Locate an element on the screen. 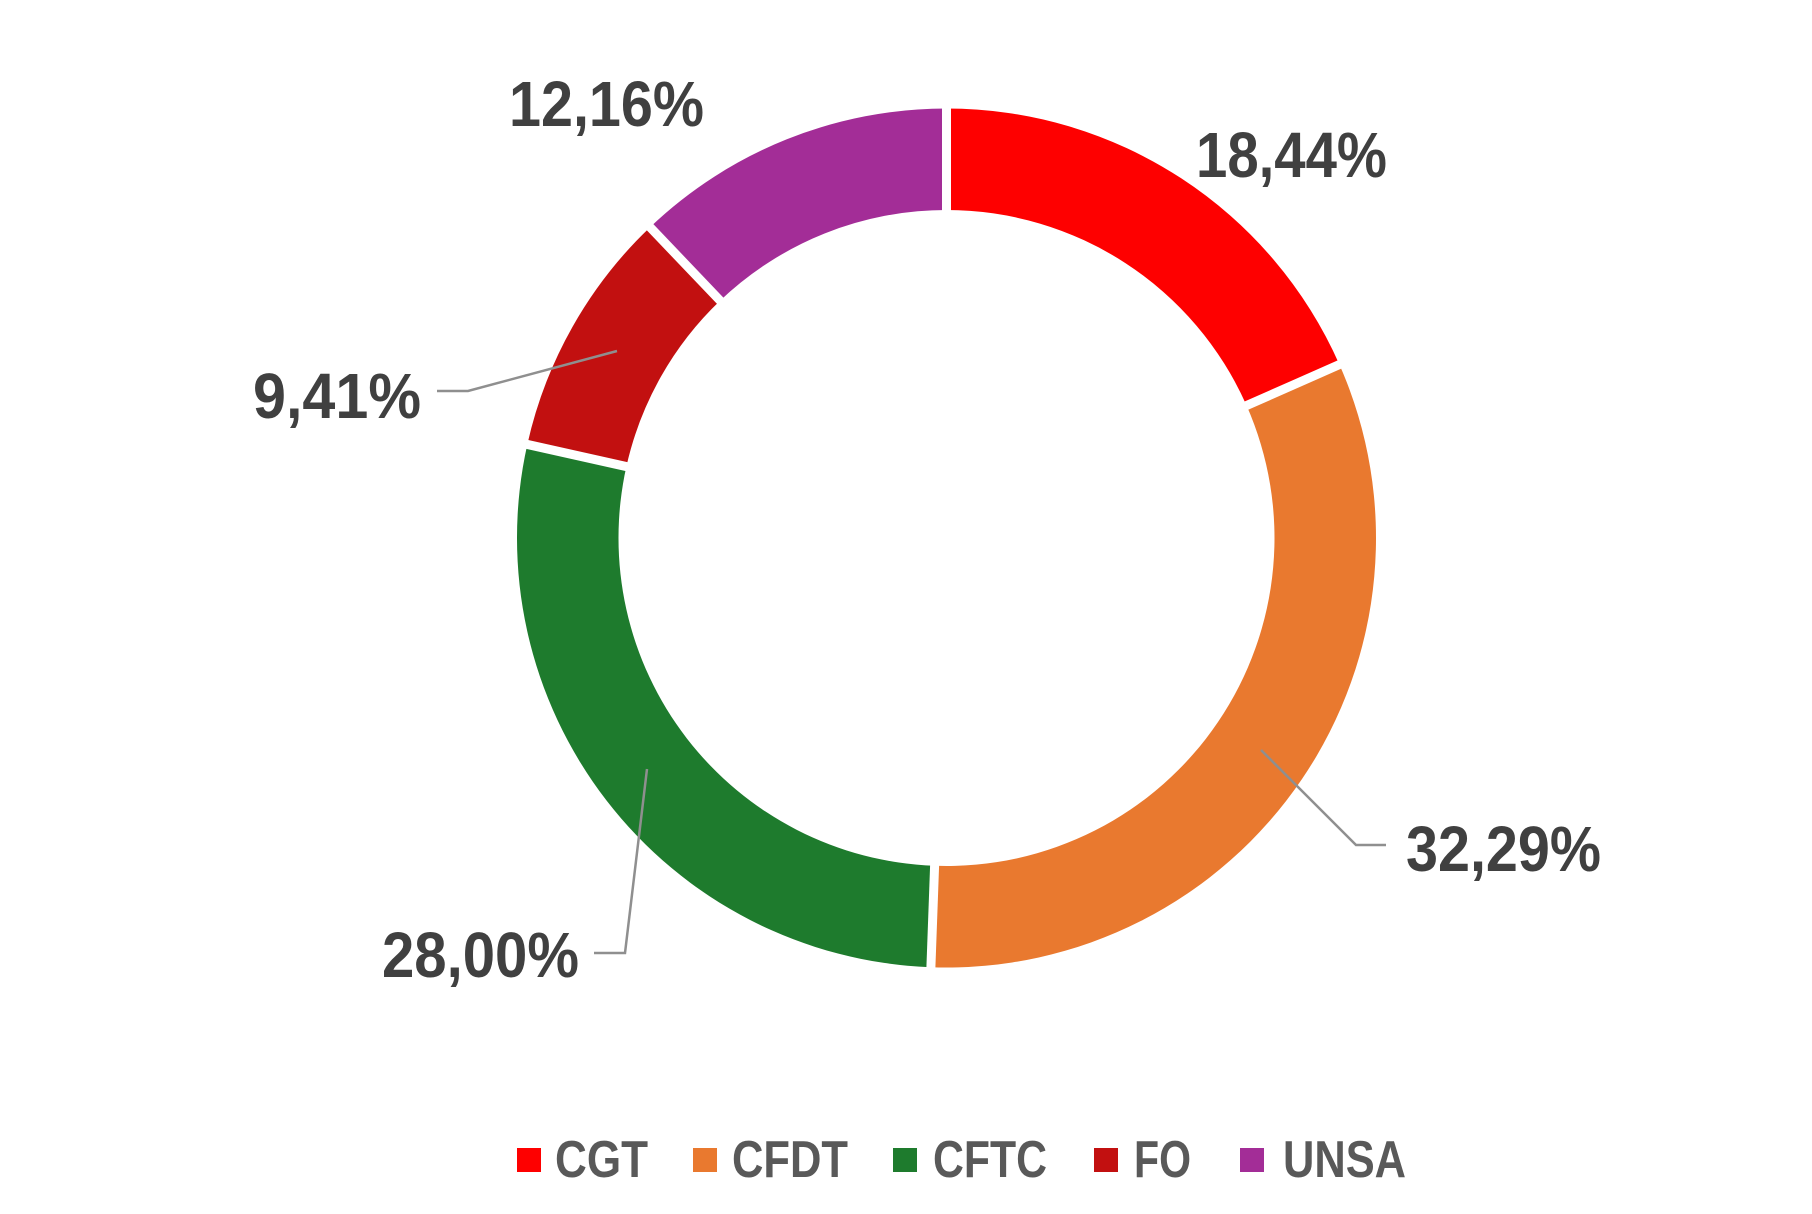 The height and width of the screenshot is (1214, 1812). svg-text: UNSA is located at coordinates (1344, 1160).